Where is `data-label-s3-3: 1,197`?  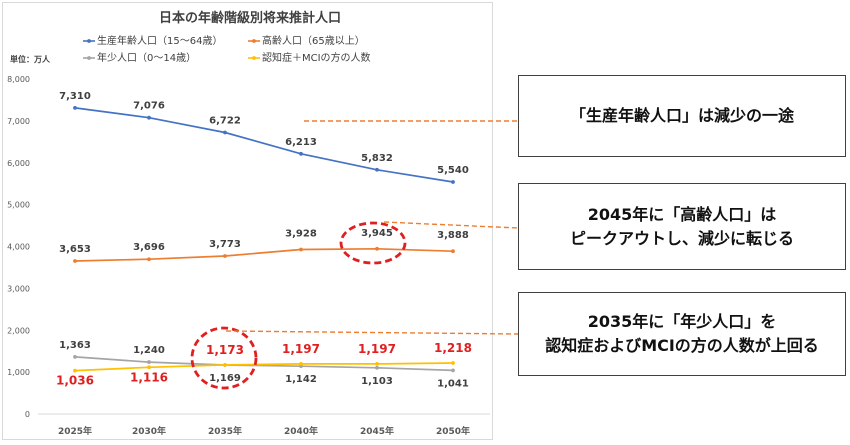
data-label-s3-3: 1,197 is located at coordinates (301, 349).